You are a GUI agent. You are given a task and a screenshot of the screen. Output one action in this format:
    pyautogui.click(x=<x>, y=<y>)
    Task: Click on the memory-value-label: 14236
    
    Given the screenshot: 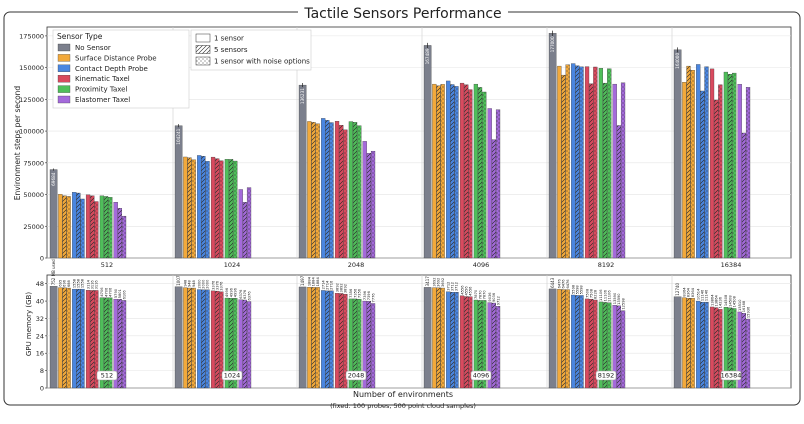 What is the action you would take?
    pyautogui.click(x=721, y=302)
    